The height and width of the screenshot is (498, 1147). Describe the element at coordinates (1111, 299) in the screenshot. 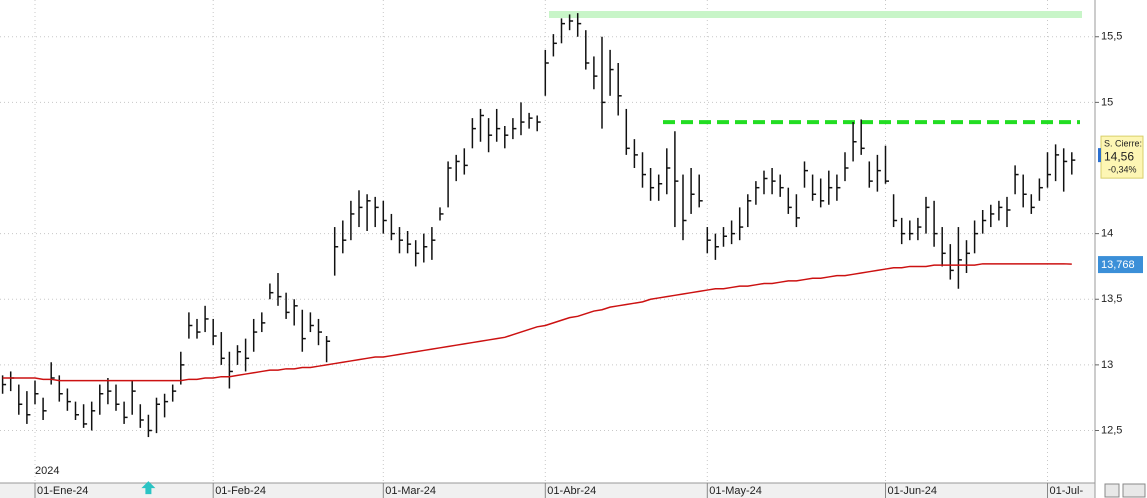

I see `y-tick-label: 13,5` at that location.